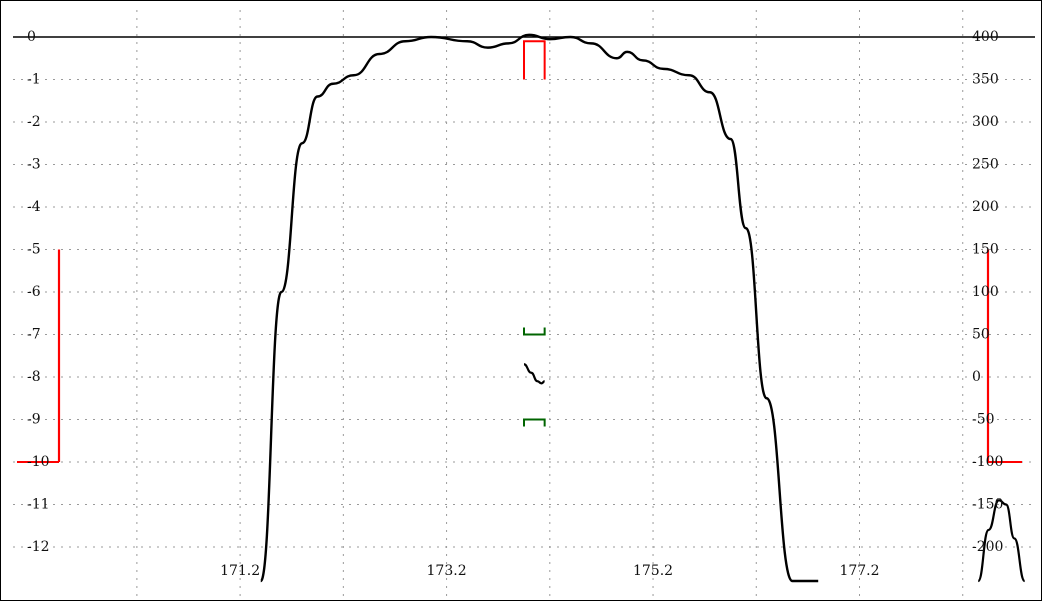 The width and height of the screenshot is (1042, 605). What do you see at coordinates (985, 250) in the screenshot?
I see `right-axis-tick-label: 150` at bounding box center [985, 250].